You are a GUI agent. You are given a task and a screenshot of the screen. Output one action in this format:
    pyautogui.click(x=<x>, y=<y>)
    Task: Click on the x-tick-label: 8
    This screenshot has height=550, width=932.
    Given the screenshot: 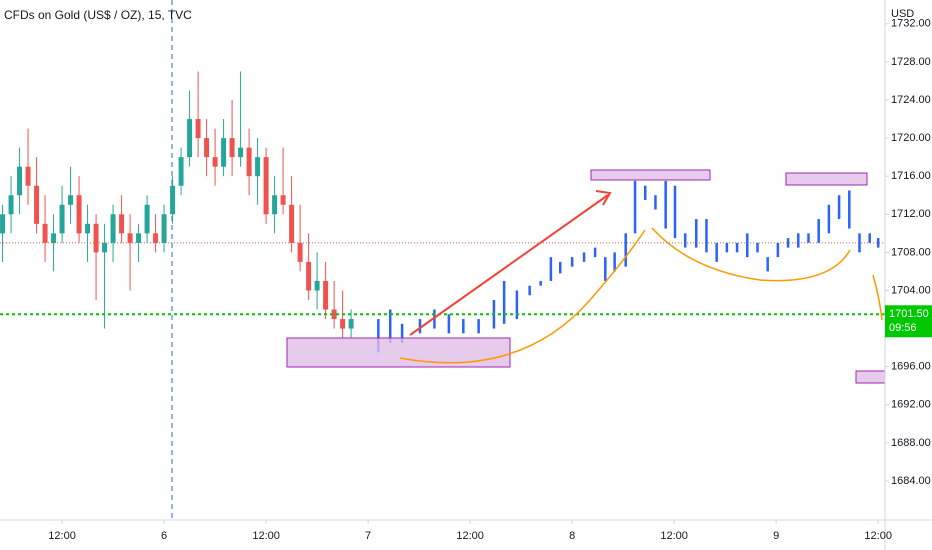 What is the action you would take?
    pyautogui.click(x=572, y=536)
    